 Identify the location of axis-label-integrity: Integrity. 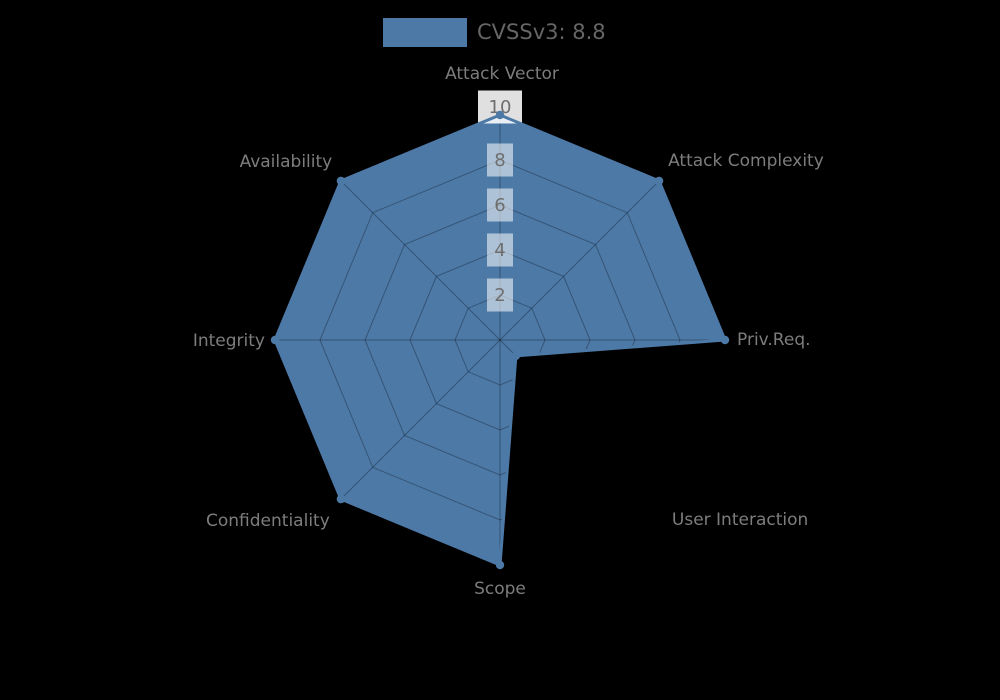
(229, 341).